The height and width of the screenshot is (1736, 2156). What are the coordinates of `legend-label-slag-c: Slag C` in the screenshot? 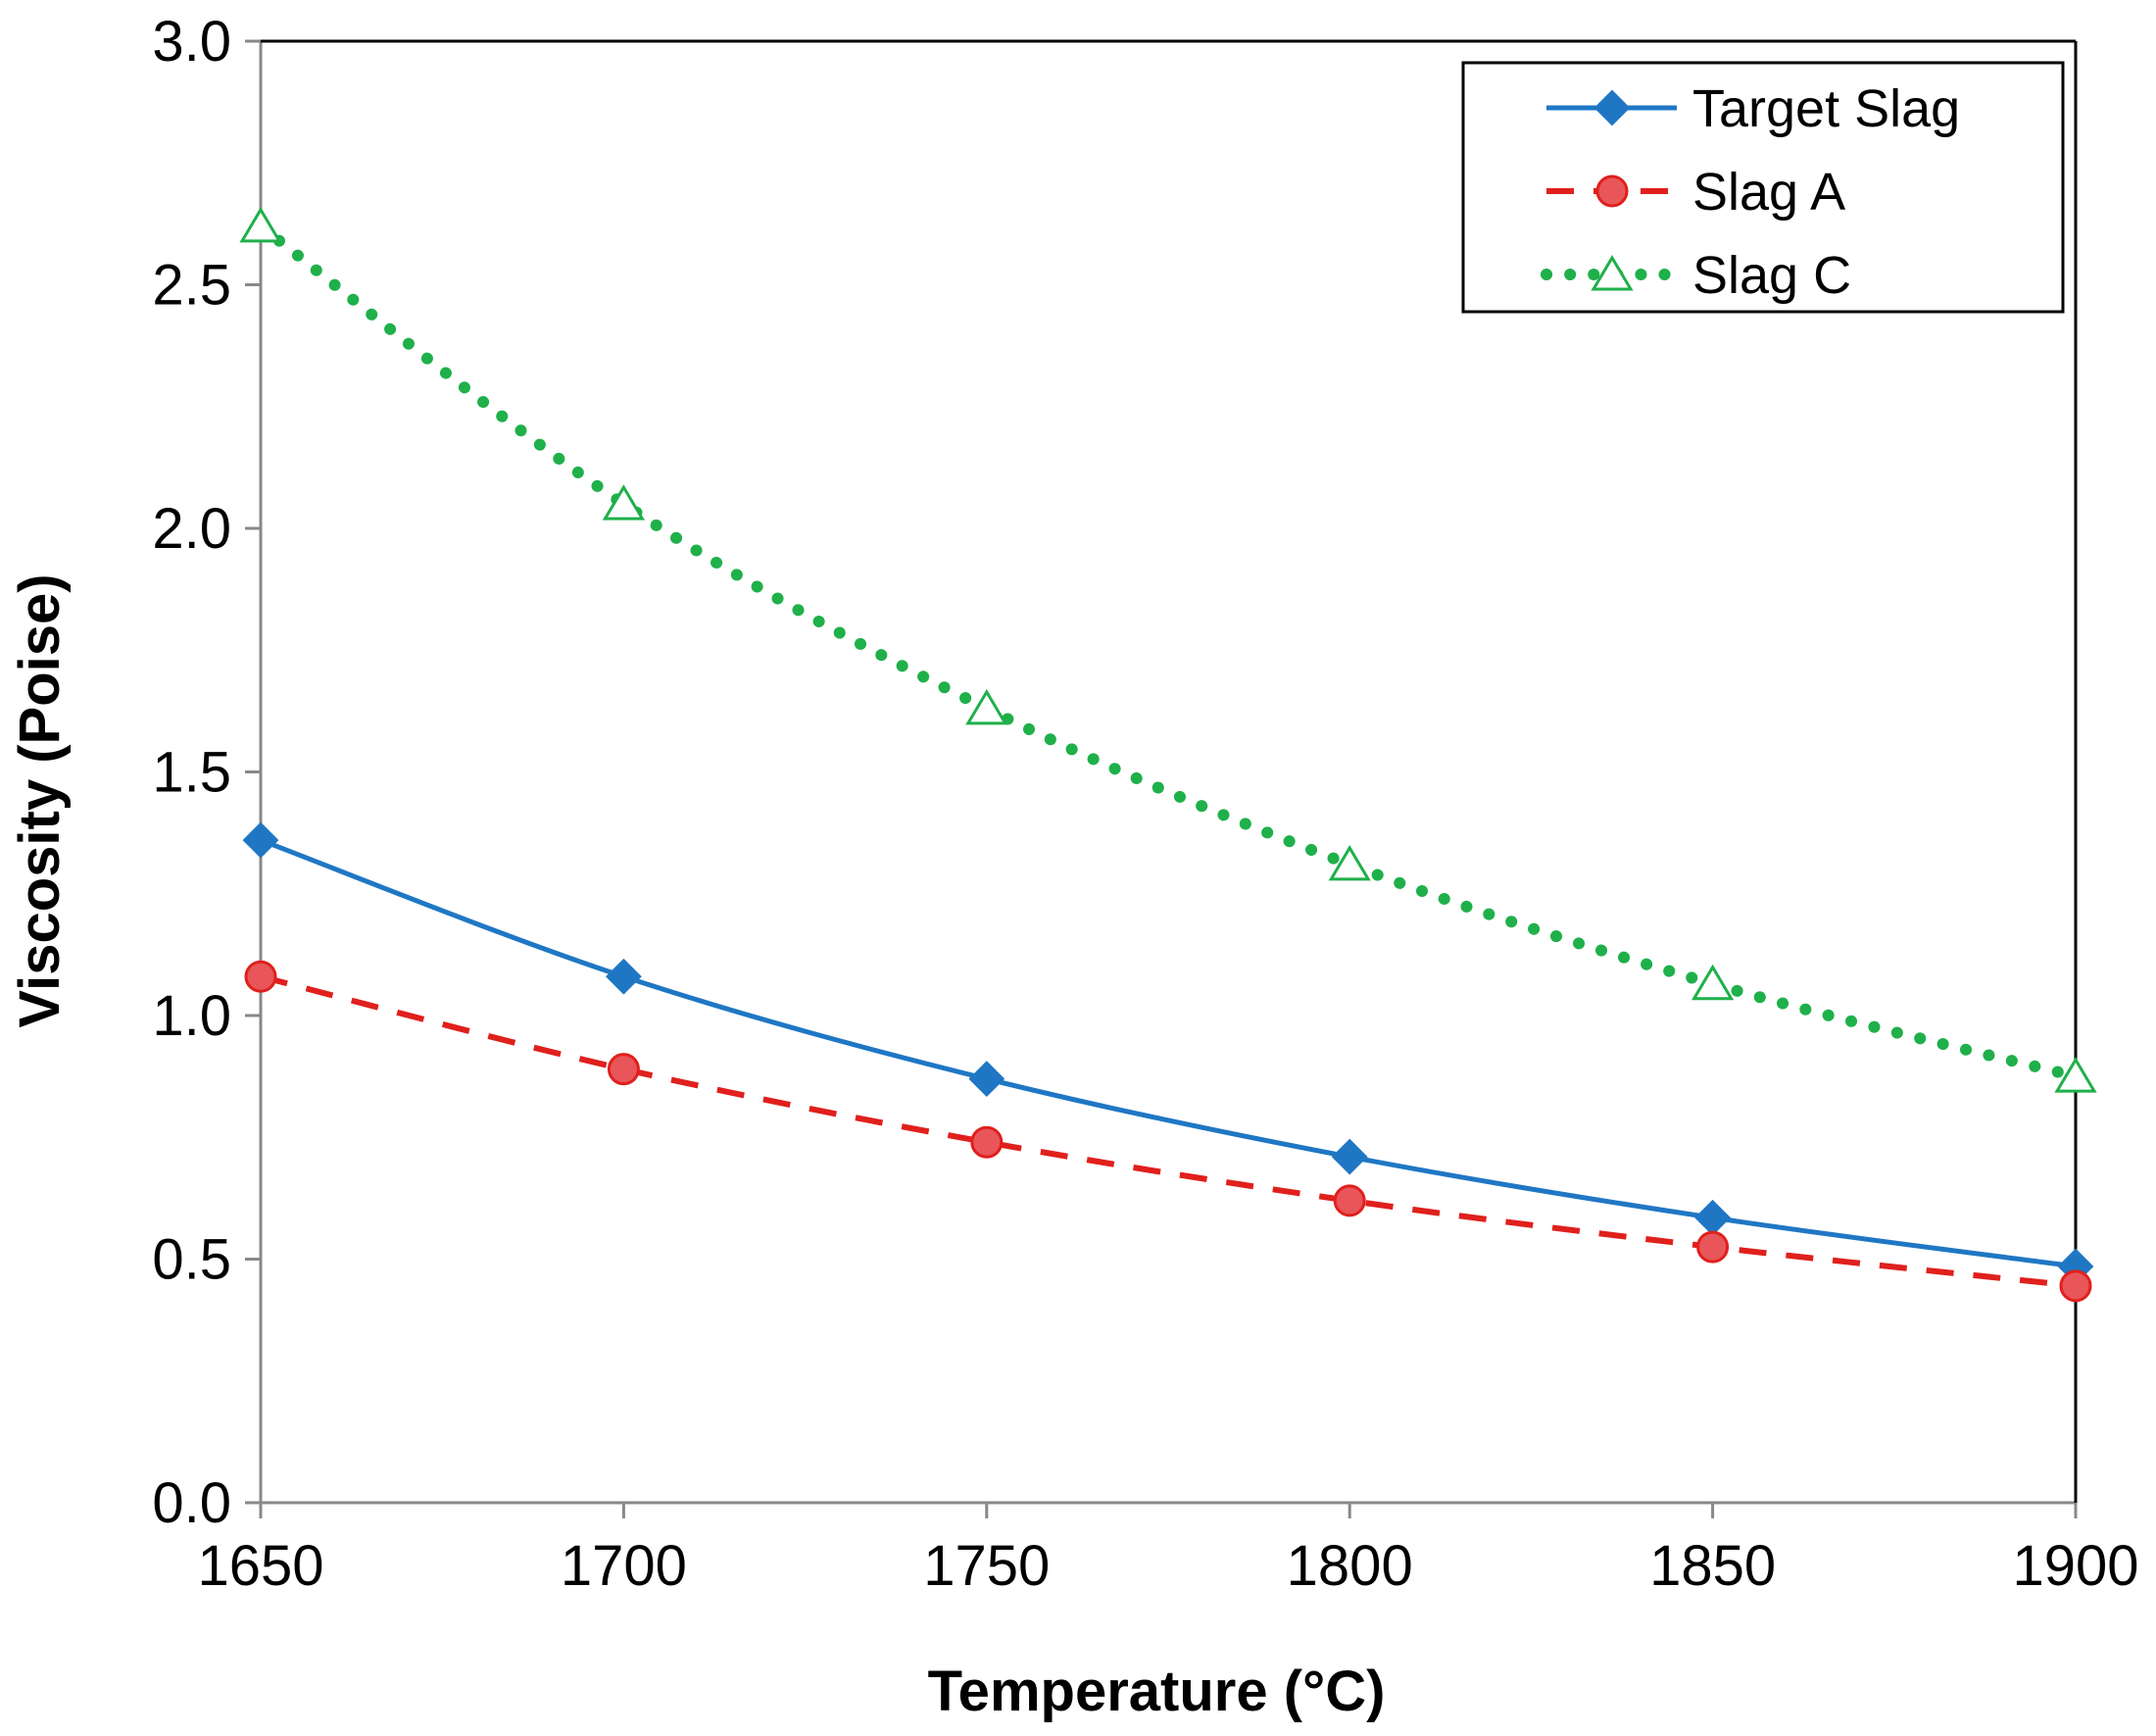 It's located at (1771, 275).